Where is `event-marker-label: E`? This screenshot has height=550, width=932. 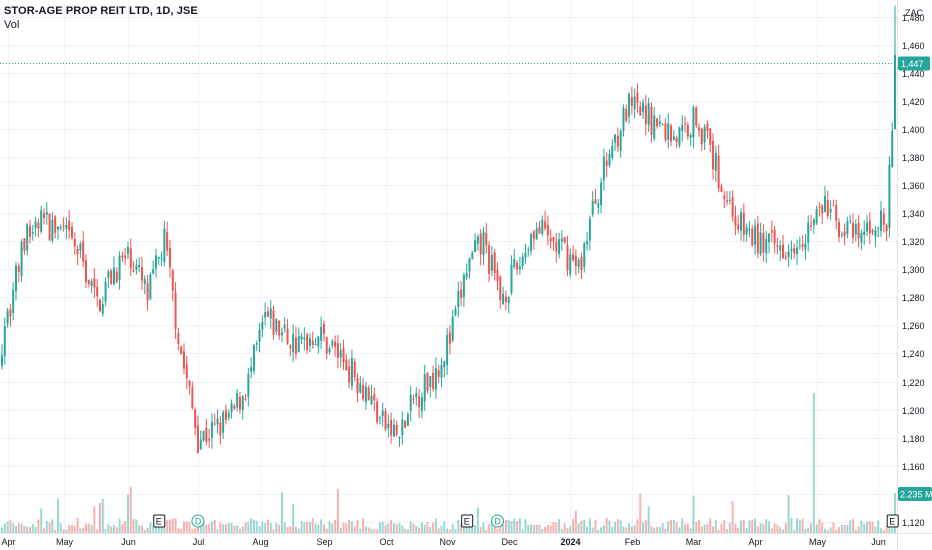 event-marker-label: E is located at coordinates (467, 522).